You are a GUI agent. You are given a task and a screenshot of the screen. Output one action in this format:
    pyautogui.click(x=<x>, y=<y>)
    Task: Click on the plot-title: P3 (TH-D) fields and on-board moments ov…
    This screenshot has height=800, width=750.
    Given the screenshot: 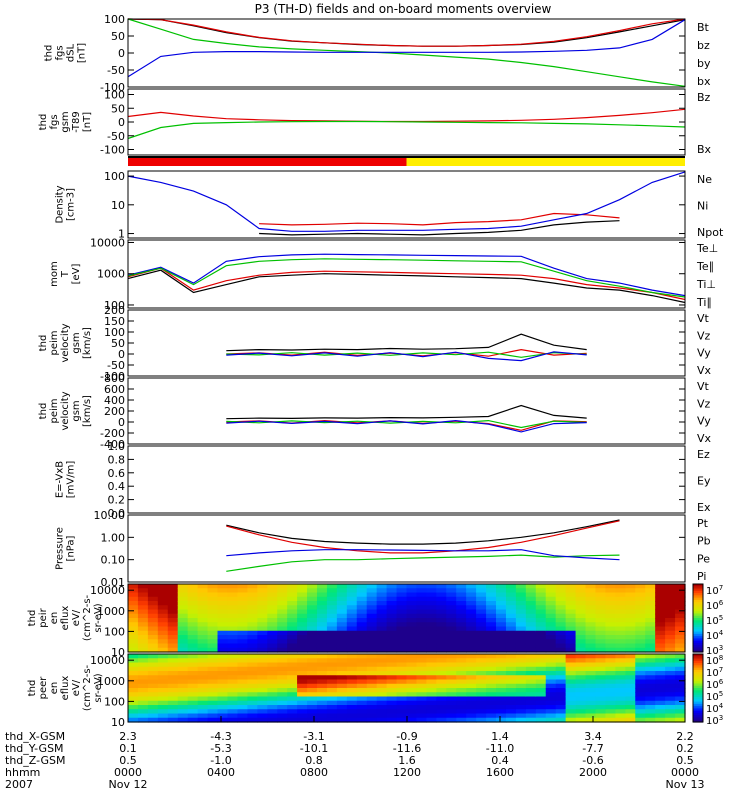 What is the action you would take?
    pyautogui.click(x=403, y=9)
    